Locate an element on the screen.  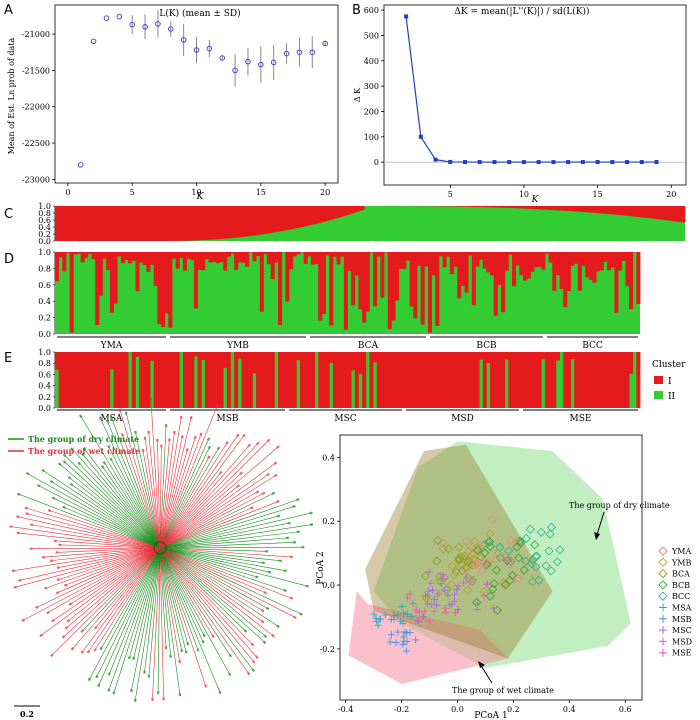
panel-b-point is located at coordinates (612, 162).